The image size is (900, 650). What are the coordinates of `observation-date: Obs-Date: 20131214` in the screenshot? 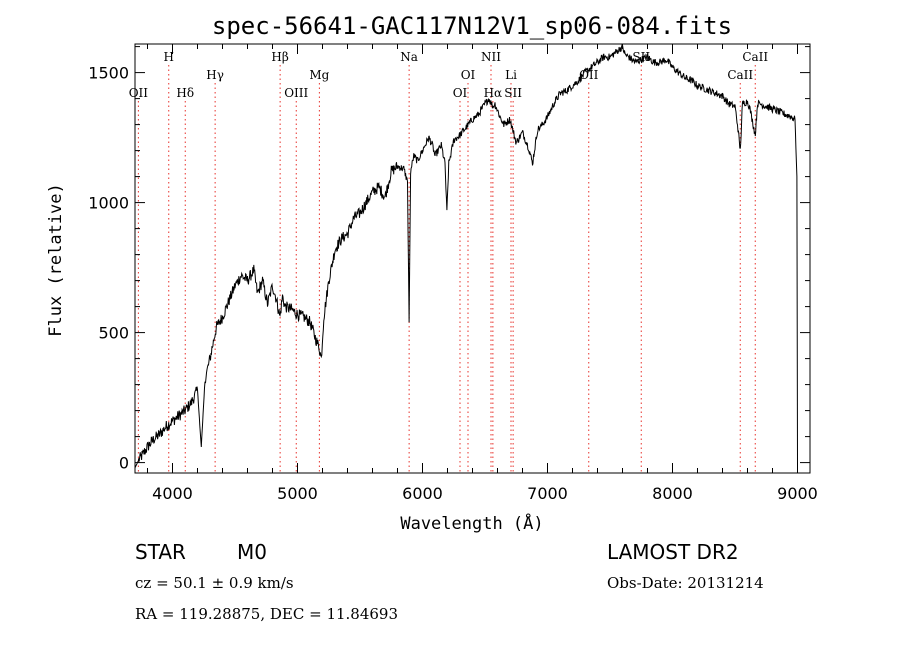 It's located at (685, 583).